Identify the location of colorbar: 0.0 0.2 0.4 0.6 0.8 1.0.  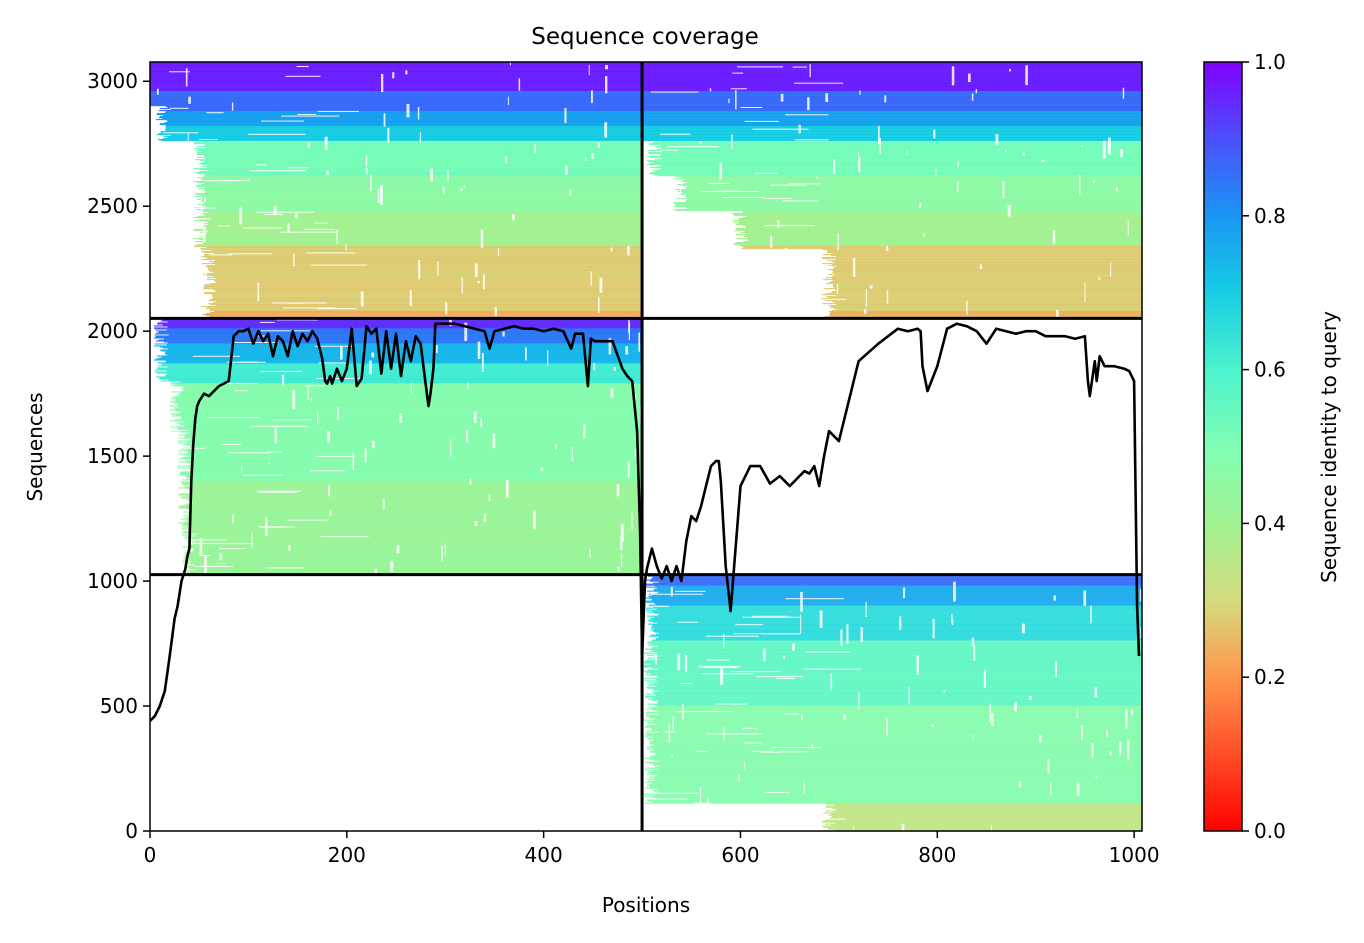
(1244, 446).